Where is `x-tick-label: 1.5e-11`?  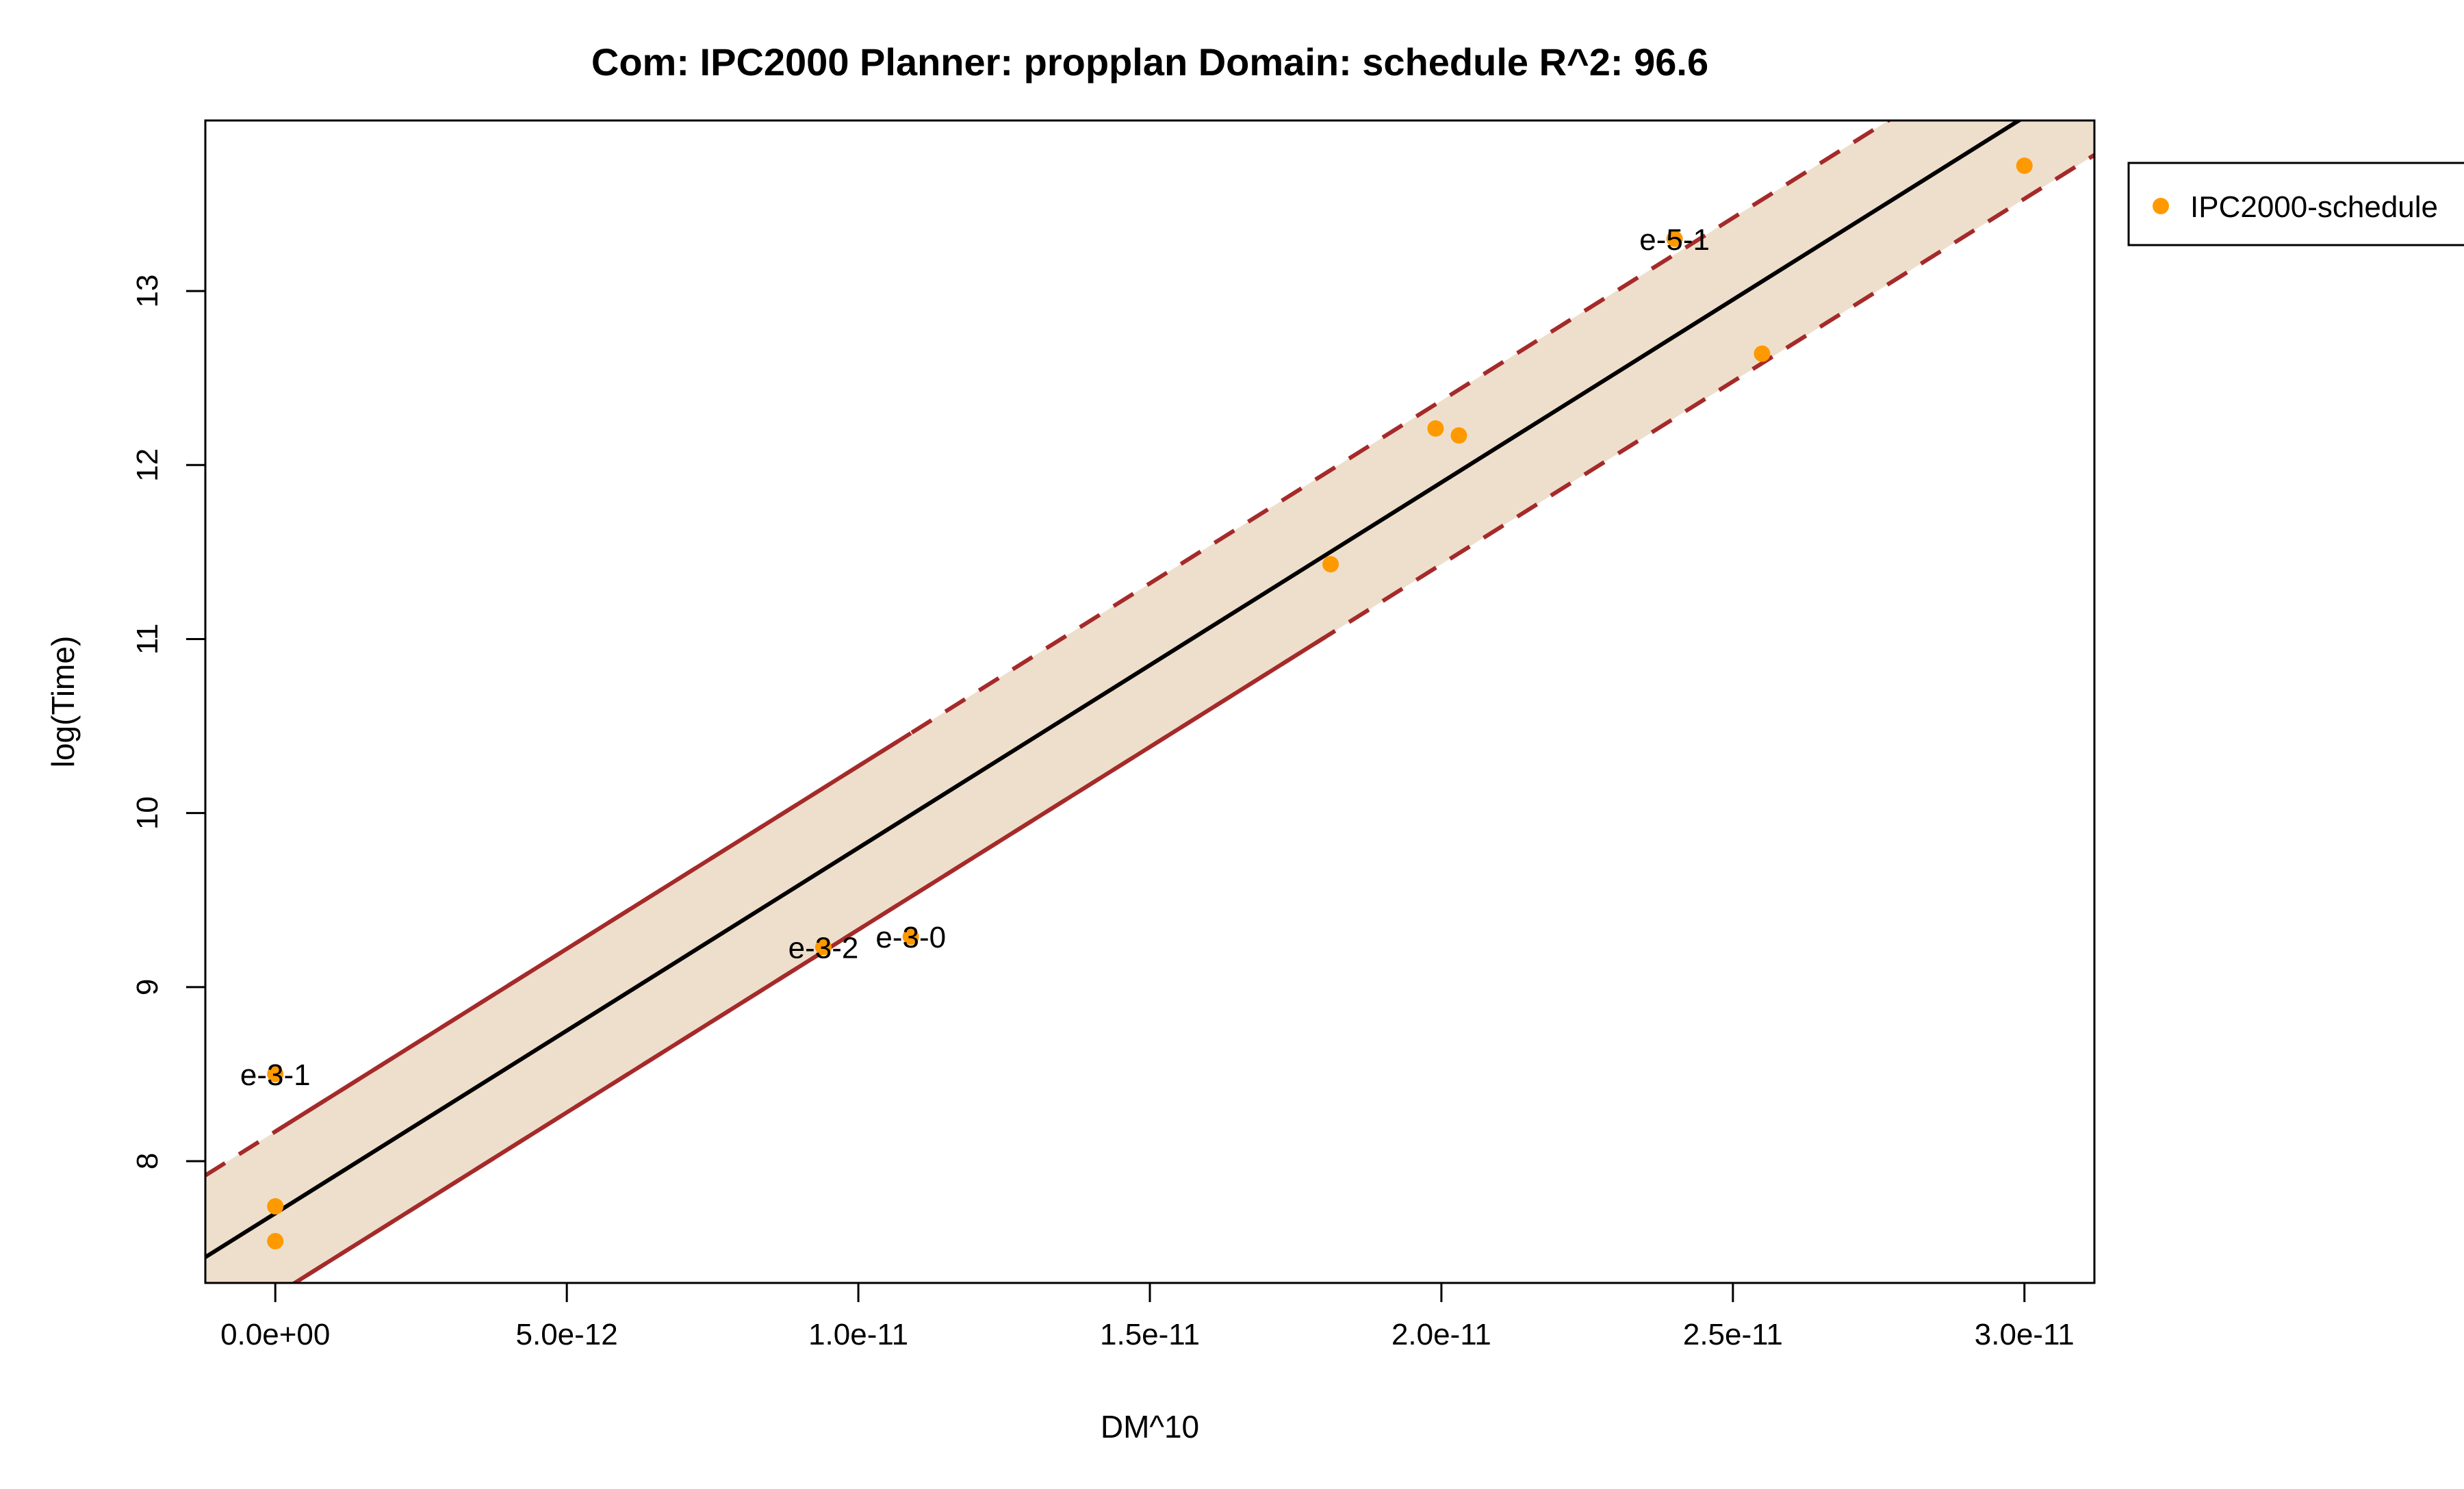
x-tick-label: 1.5e-11 is located at coordinates (1150, 1334).